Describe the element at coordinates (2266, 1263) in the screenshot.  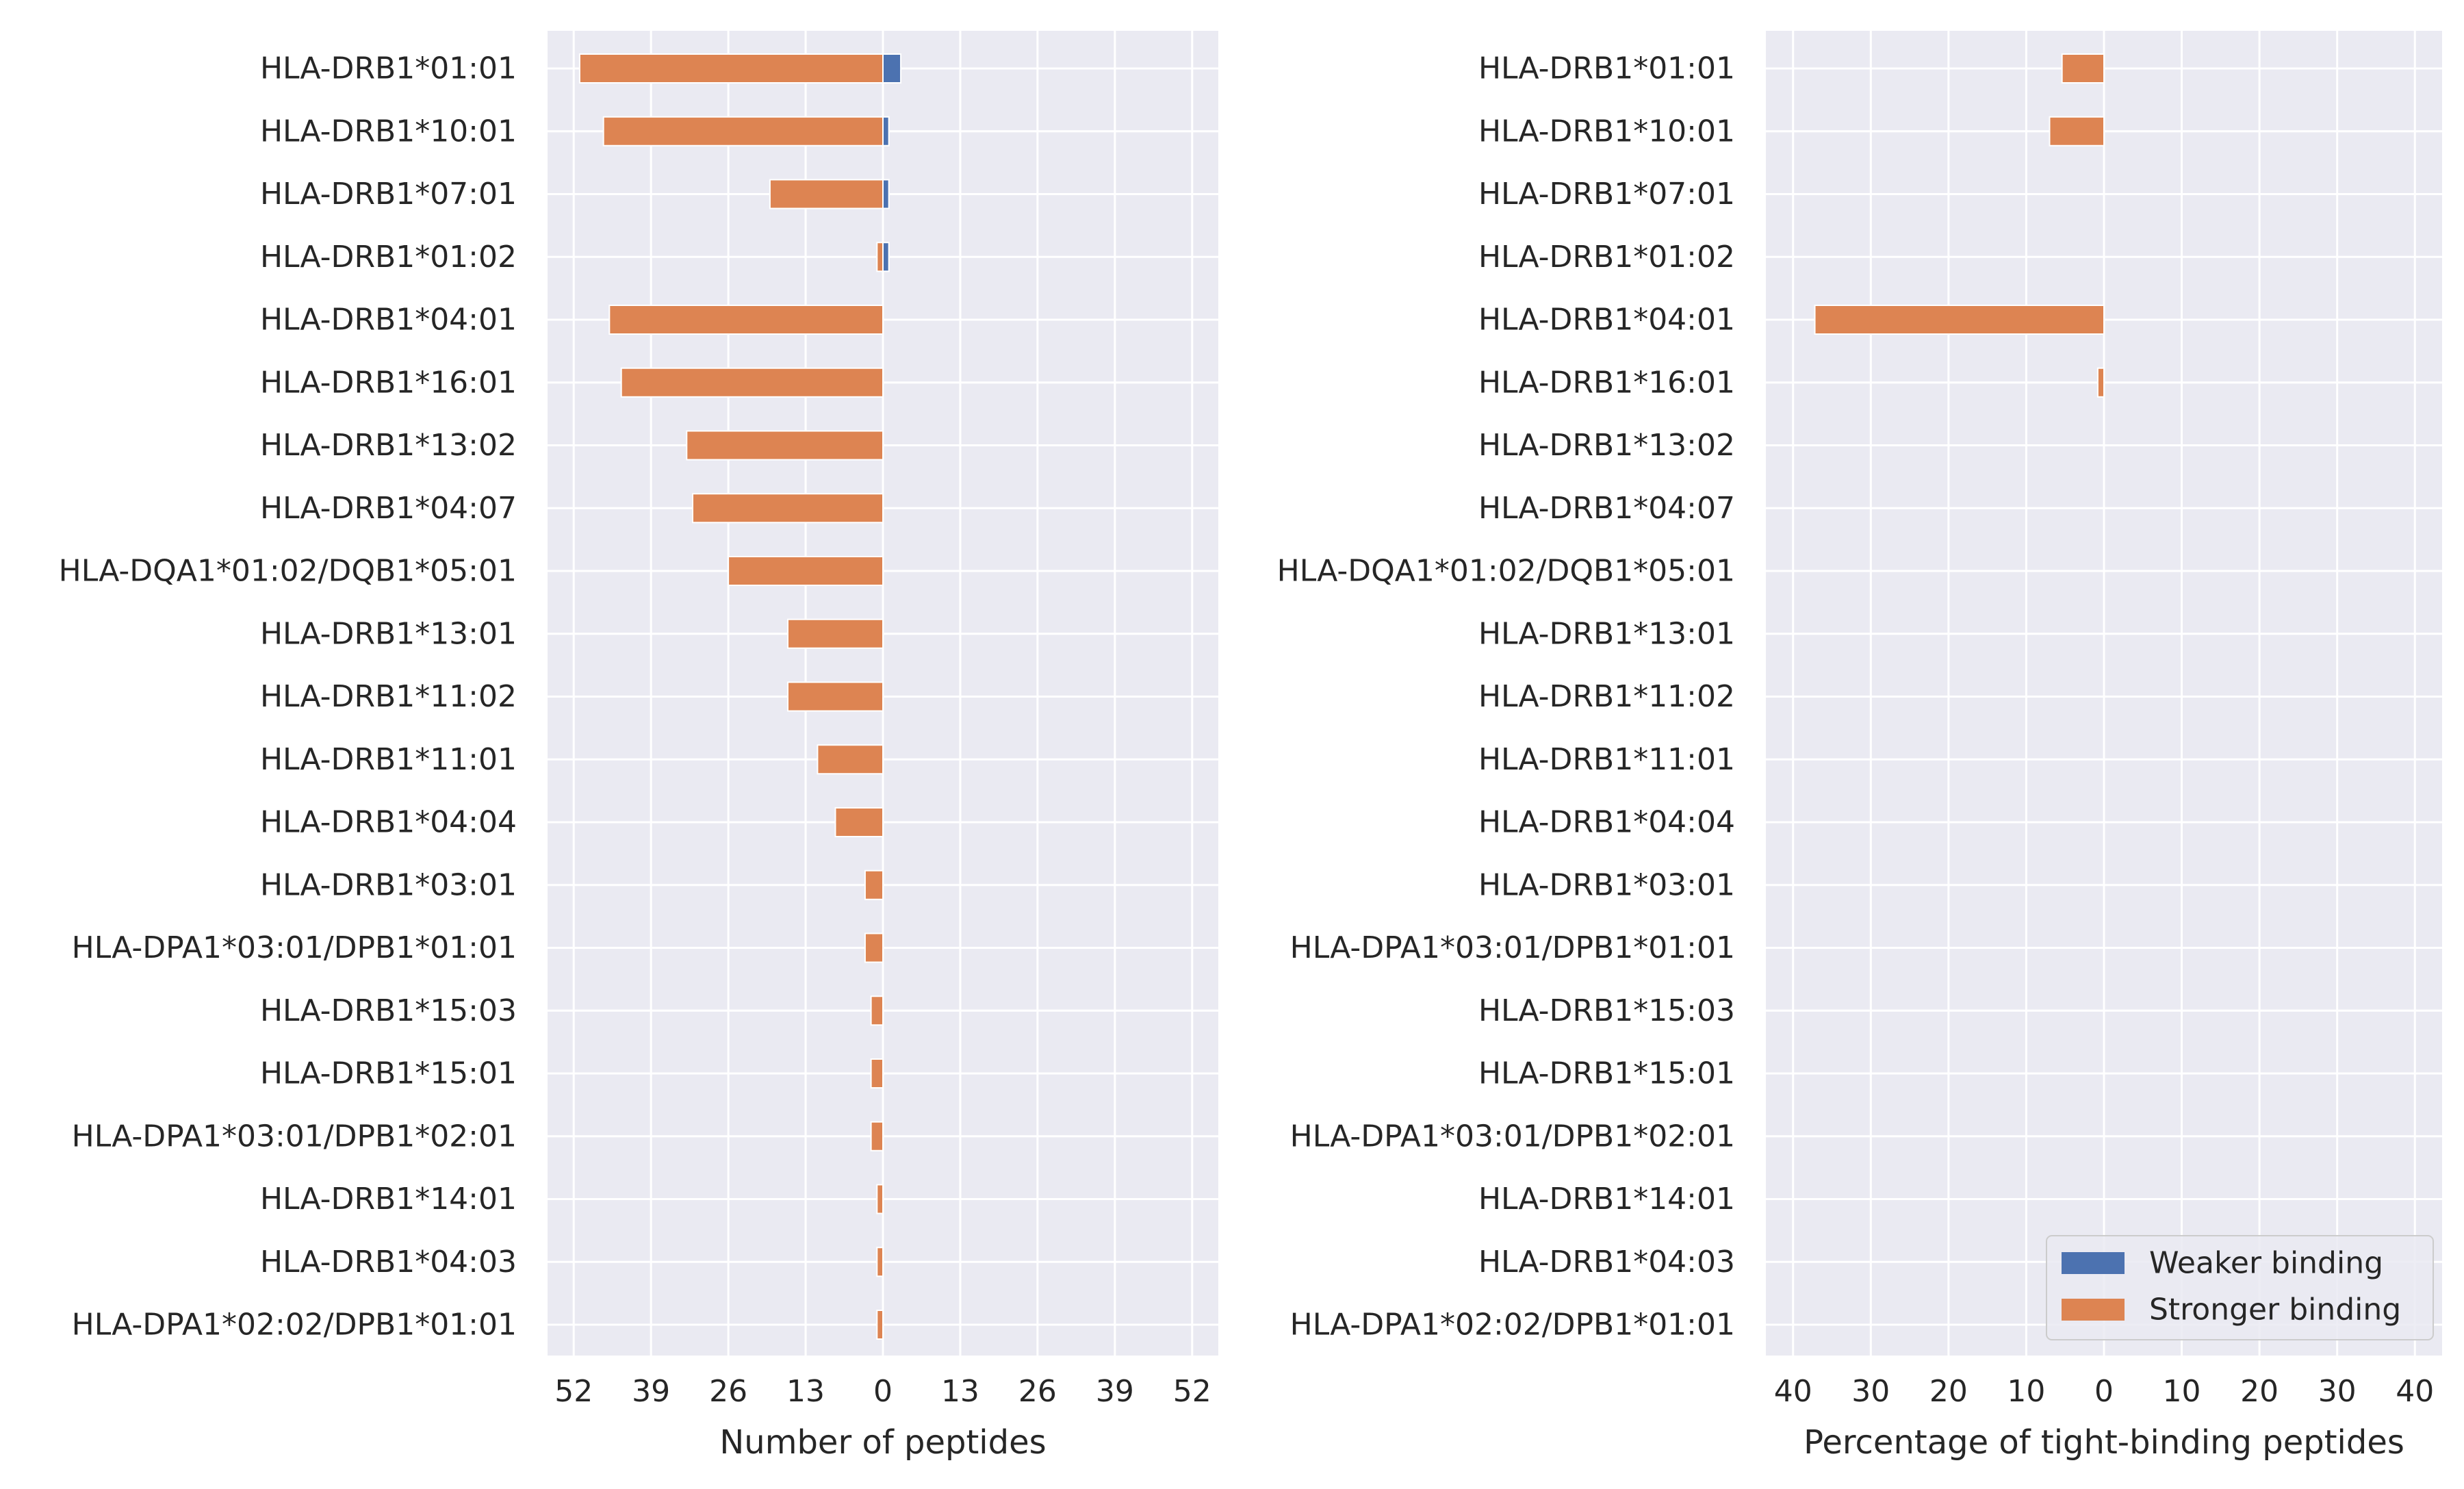
I see `legend-label: Weaker binding` at that location.